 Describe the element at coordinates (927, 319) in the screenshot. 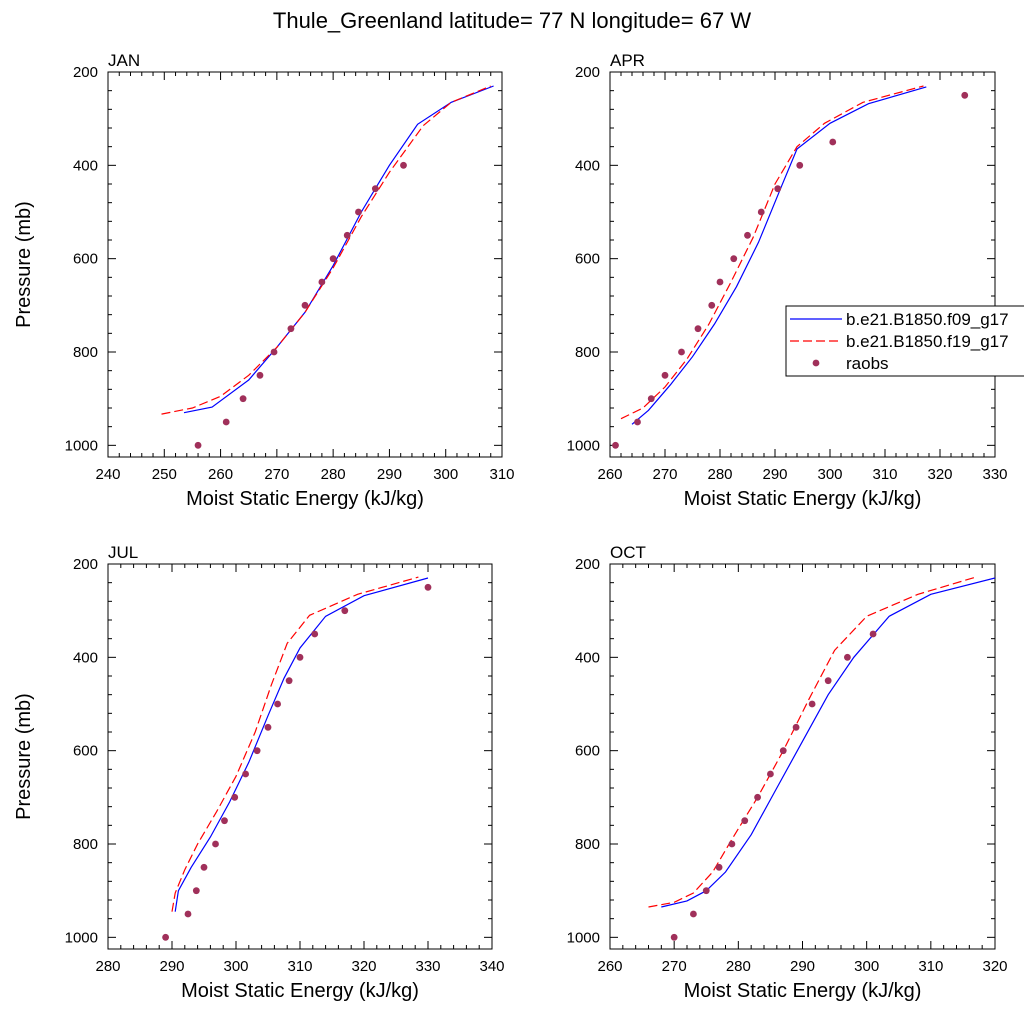

I see `legend-label: b.e21.B1850.f09_g17` at that location.